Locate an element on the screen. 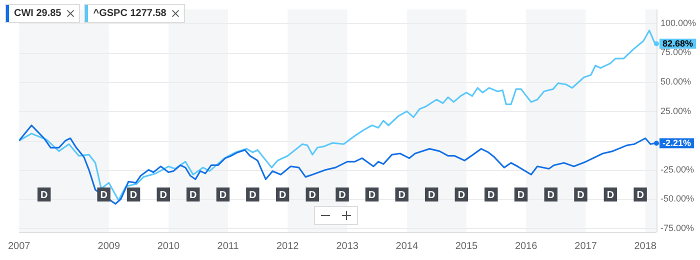 This screenshot has width=700, height=260. y-tick-label: -25.00% is located at coordinates (677, 169).